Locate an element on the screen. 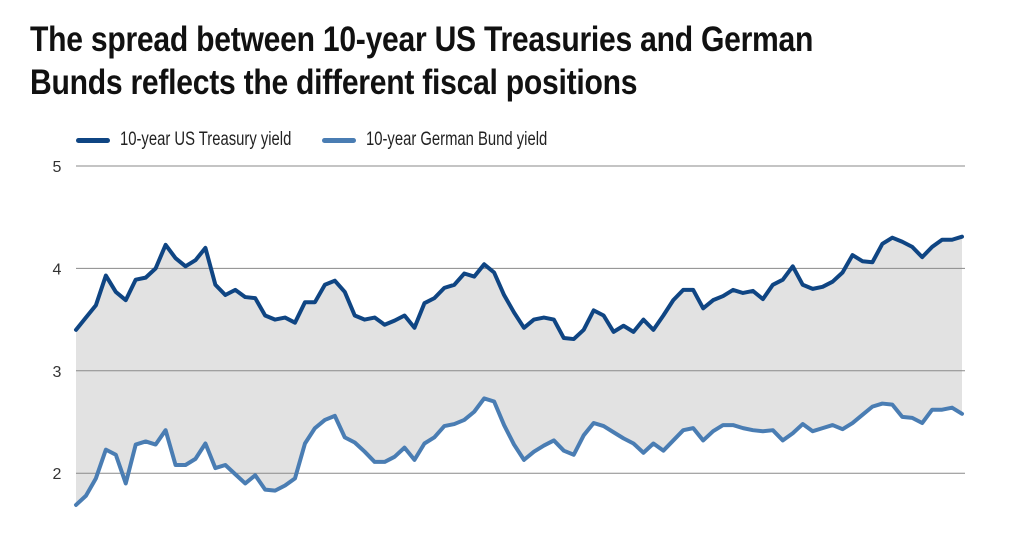 This screenshot has width=1024, height=536. legend-label-us-treasury: 10-year US Treasury yield is located at coordinates (206, 139).